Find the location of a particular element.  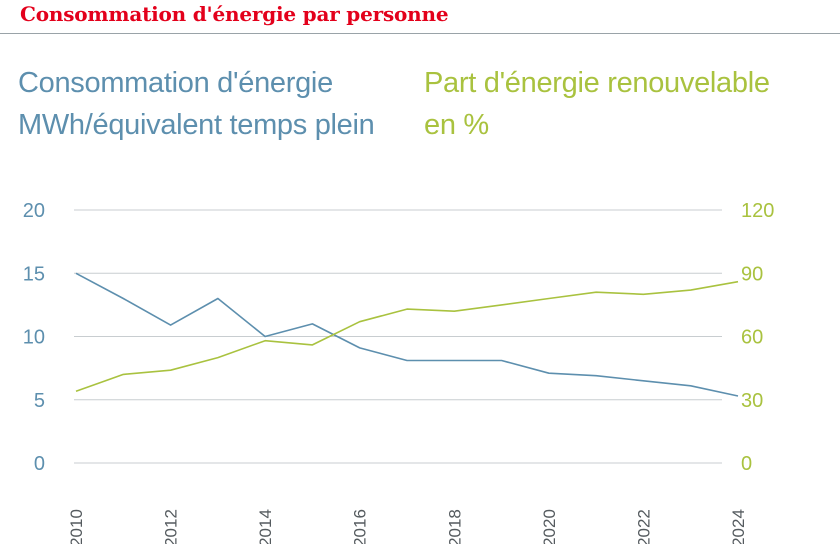

y-left-tick-label: 15 is located at coordinates (34, 274).